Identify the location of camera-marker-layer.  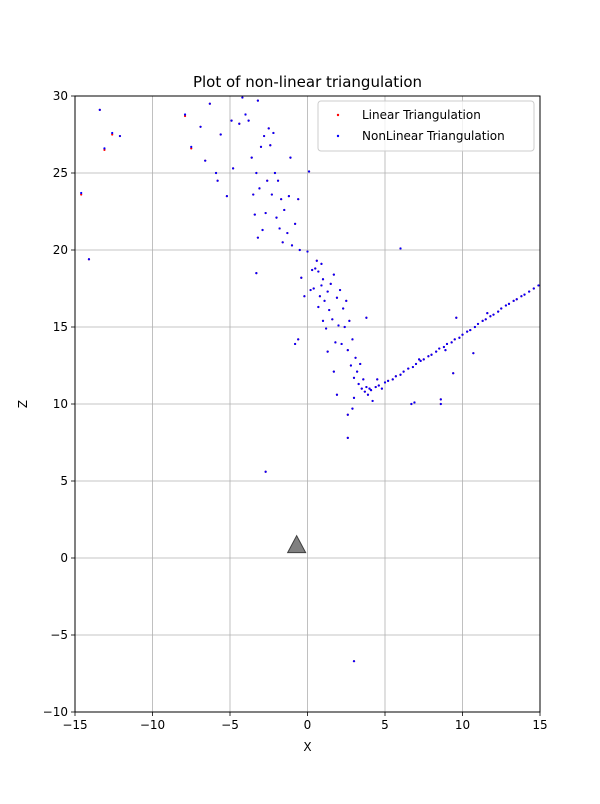
(296, 544).